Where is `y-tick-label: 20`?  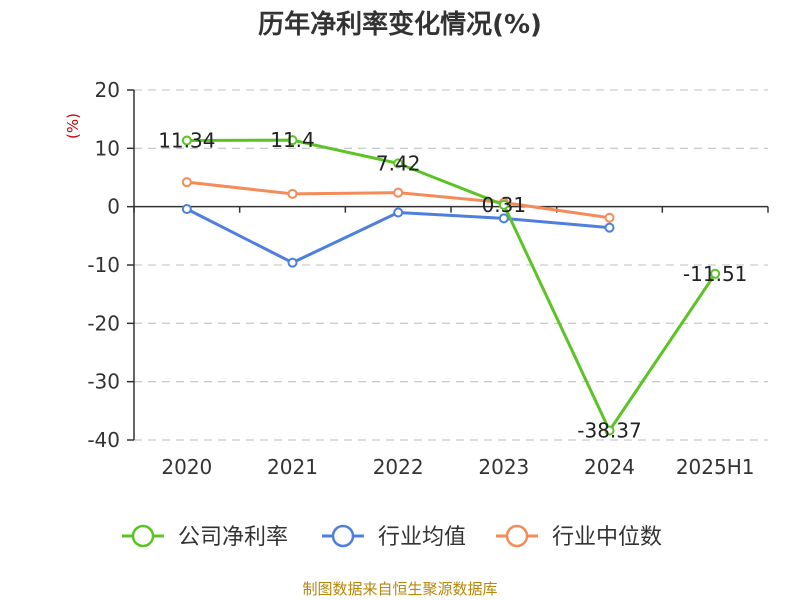
y-tick-label: 20 is located at coordinates (107, 90).